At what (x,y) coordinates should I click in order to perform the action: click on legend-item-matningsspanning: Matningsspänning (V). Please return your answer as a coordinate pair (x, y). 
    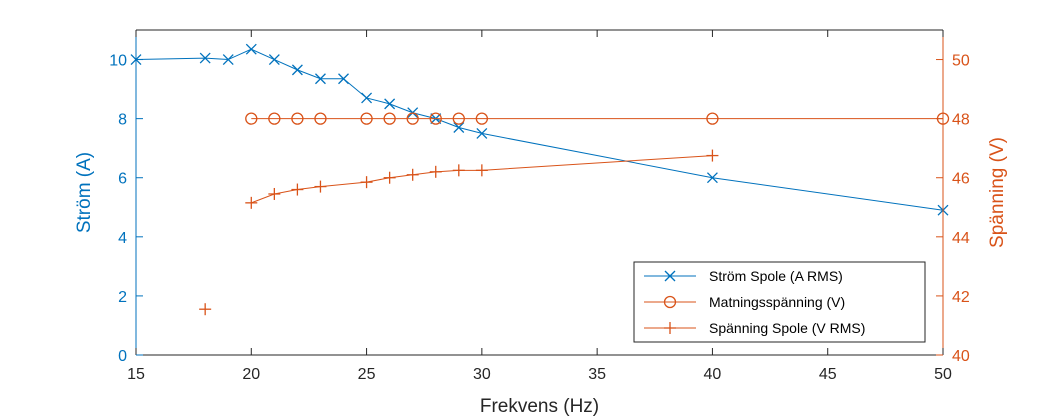
    Looking at the image, I should click on (744, 302).